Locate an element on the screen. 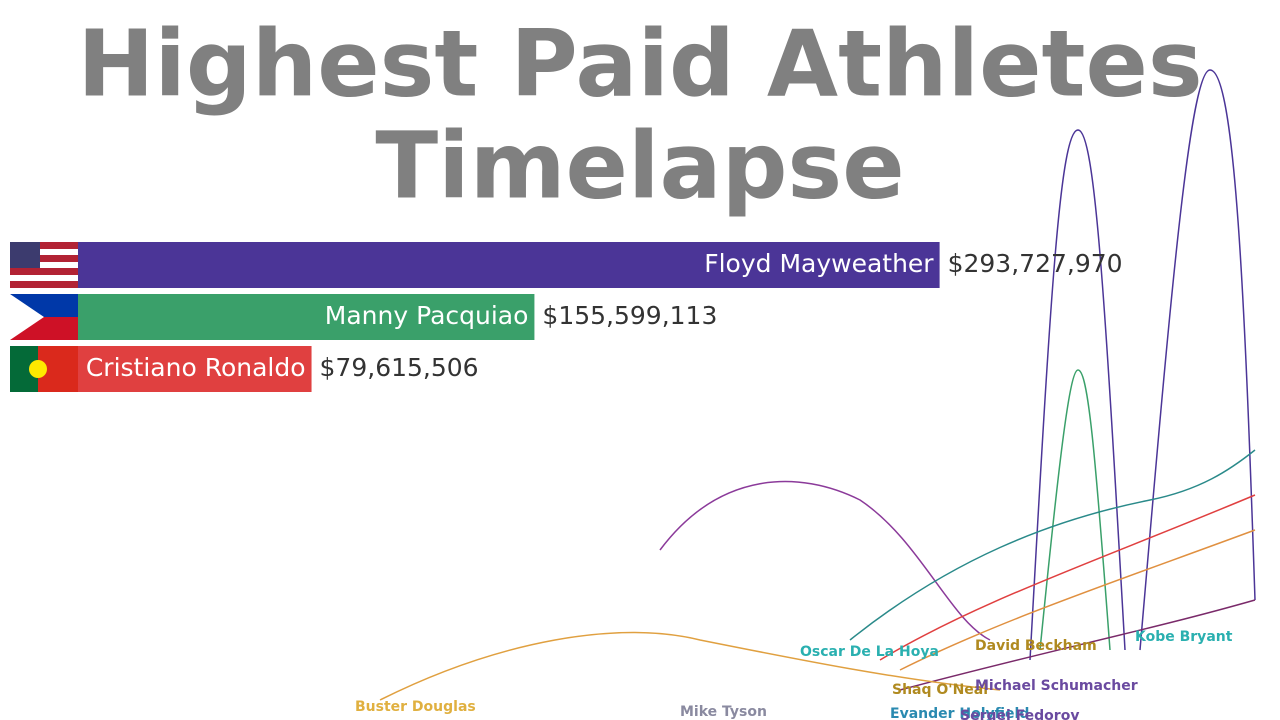 The width and height of the screenshot is (1280, 720). value-label: $155,599,113 is located at coordinates (629, 315).